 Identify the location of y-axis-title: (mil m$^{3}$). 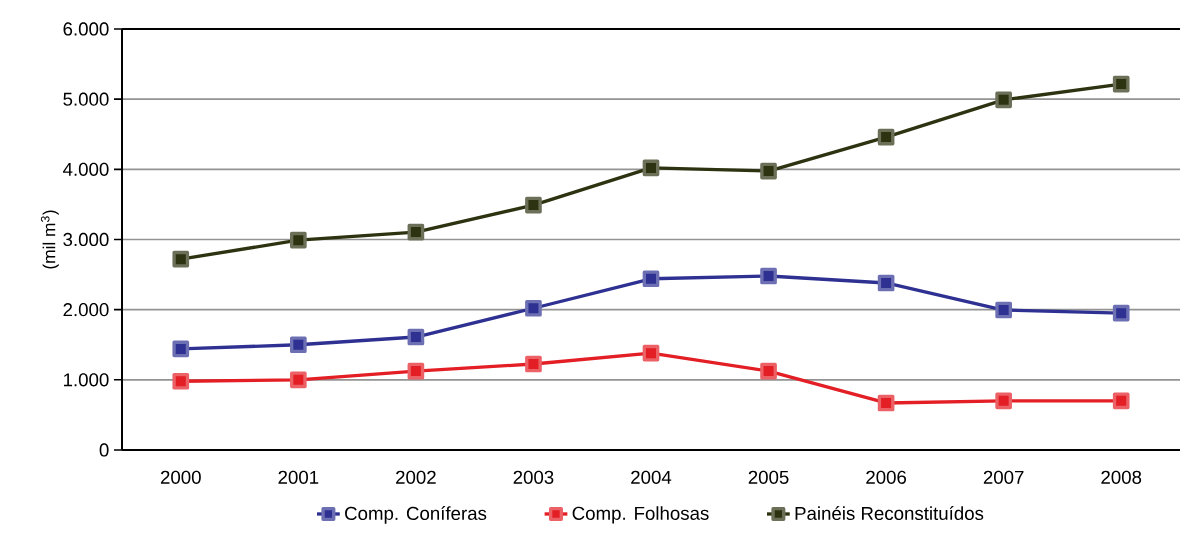
(49, 239).